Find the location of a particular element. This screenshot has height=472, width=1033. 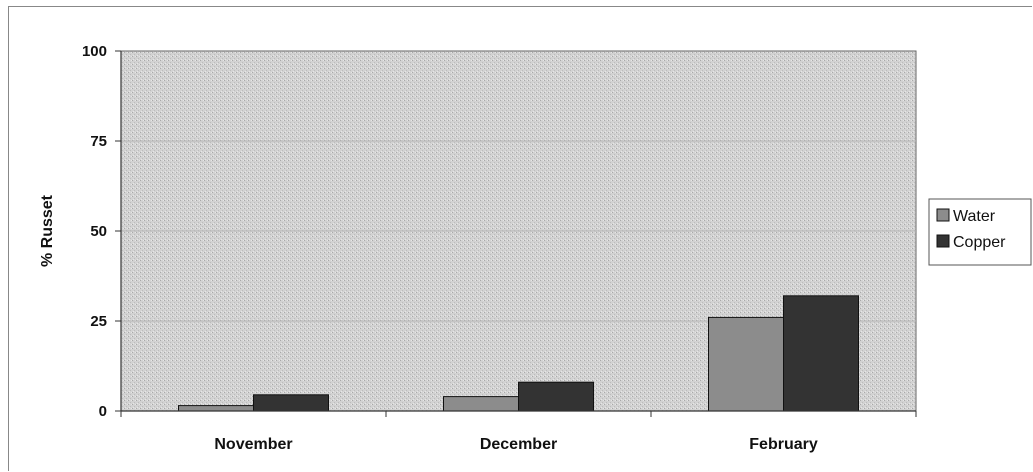

y-tick-label: 0 is located at coordinates (103, 411).